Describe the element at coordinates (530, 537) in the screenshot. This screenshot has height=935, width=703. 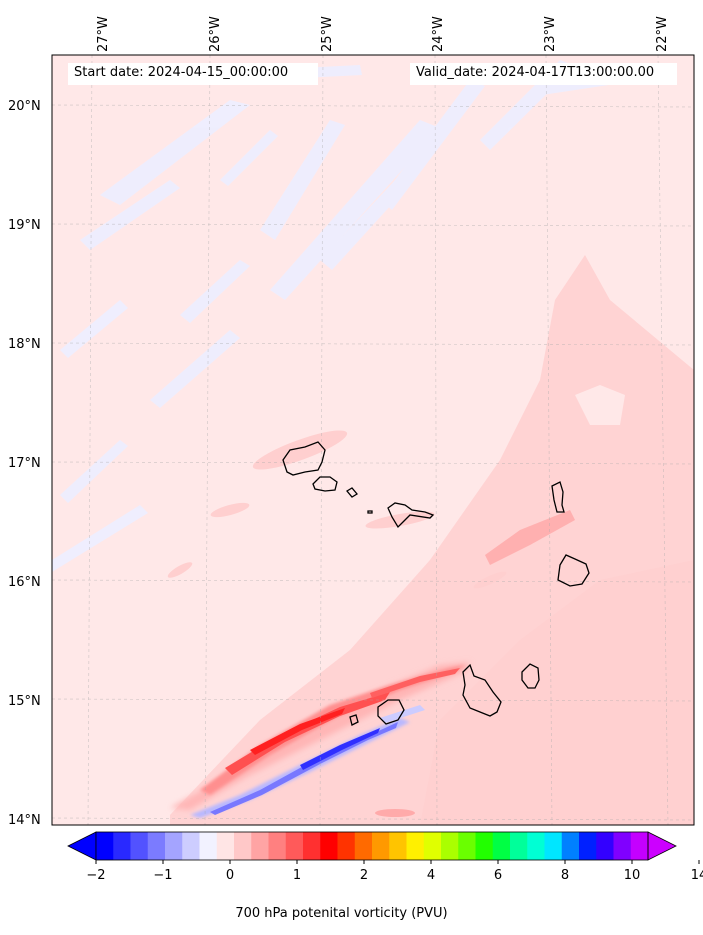
I see `pv-streak-east` at that location.